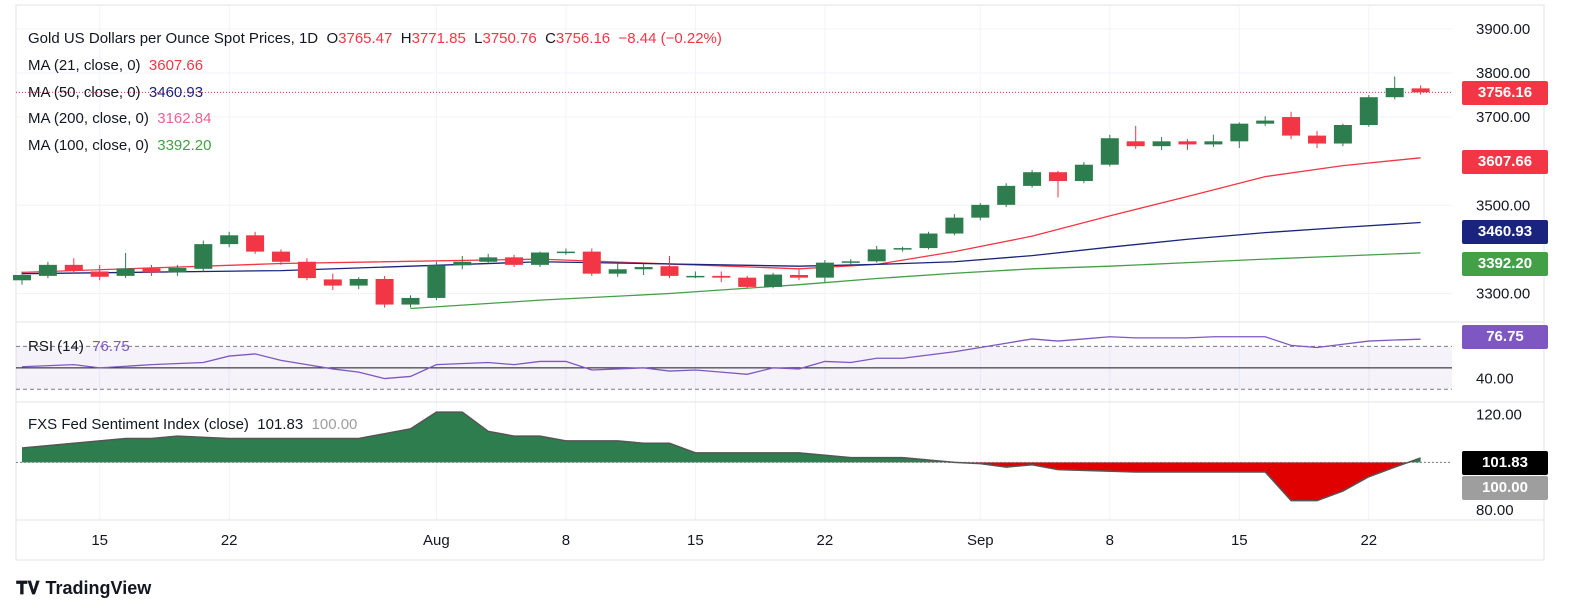  I want to click on rsi-legend: RSI (14) 76.75, so click(79, 346).